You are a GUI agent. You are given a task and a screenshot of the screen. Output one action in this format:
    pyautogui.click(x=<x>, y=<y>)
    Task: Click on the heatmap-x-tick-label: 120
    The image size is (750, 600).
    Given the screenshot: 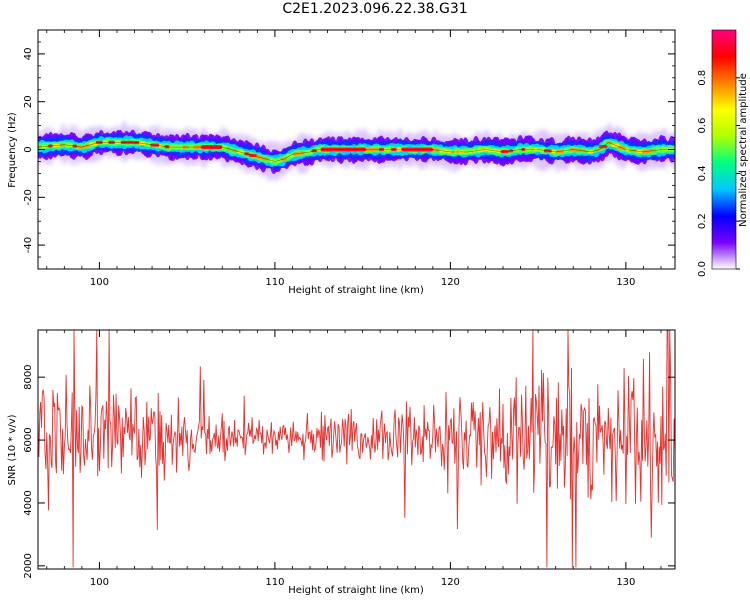 What is the action you would take?
    pyautogui.click(x=450, y=282)
    